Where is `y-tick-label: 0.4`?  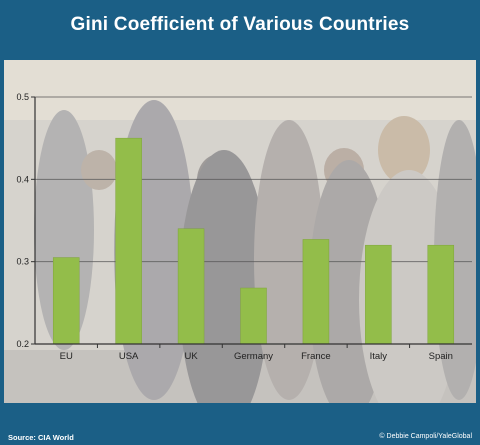
y-tick-label: 0.4 is located at coordinates (22, 179).